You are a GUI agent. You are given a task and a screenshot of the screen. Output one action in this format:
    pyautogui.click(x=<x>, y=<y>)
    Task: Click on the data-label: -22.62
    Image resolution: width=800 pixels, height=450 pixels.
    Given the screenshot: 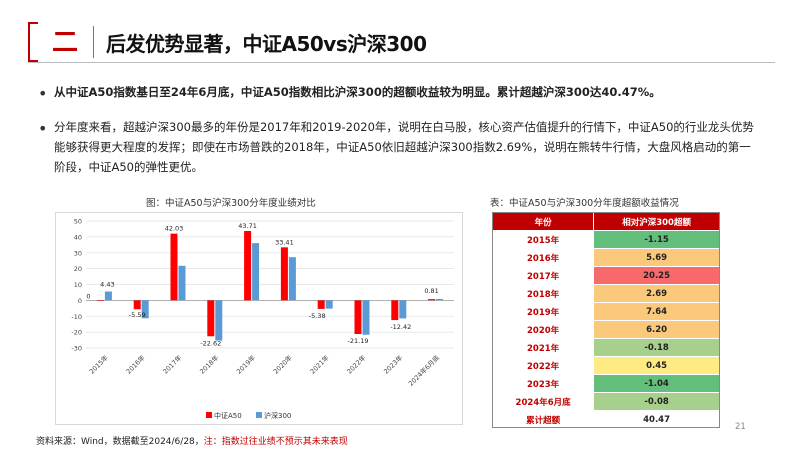 What is the action you would take?
    pyautogui.click(x=210, y=343)
    